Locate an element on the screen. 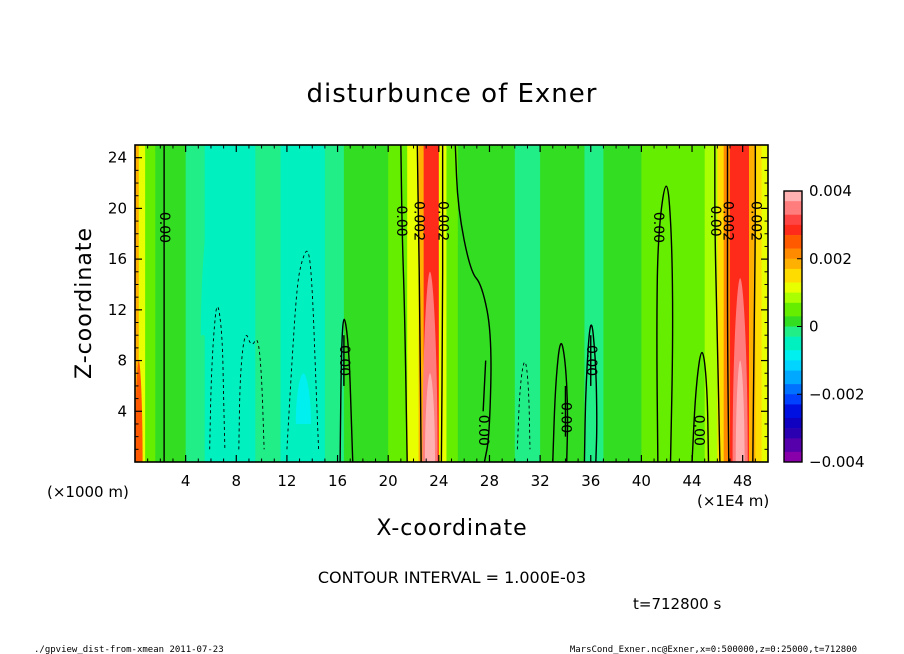 The image size is (904, 654). footer-left: ./gpview_dist-from-xmean 2011-07-23 is located at coordinates (129, 649).